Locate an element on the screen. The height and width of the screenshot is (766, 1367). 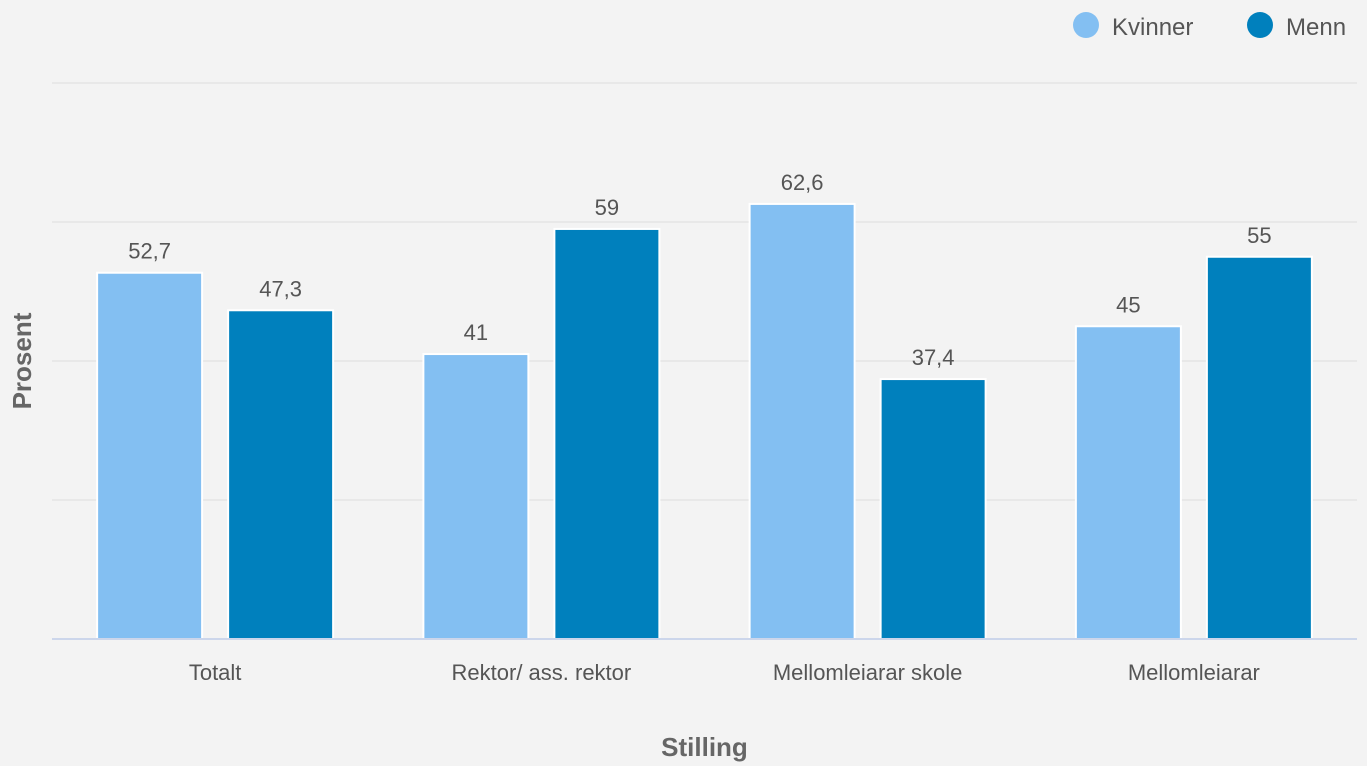
legend-label-menn: Menn is located at coordinates (1316, 27).